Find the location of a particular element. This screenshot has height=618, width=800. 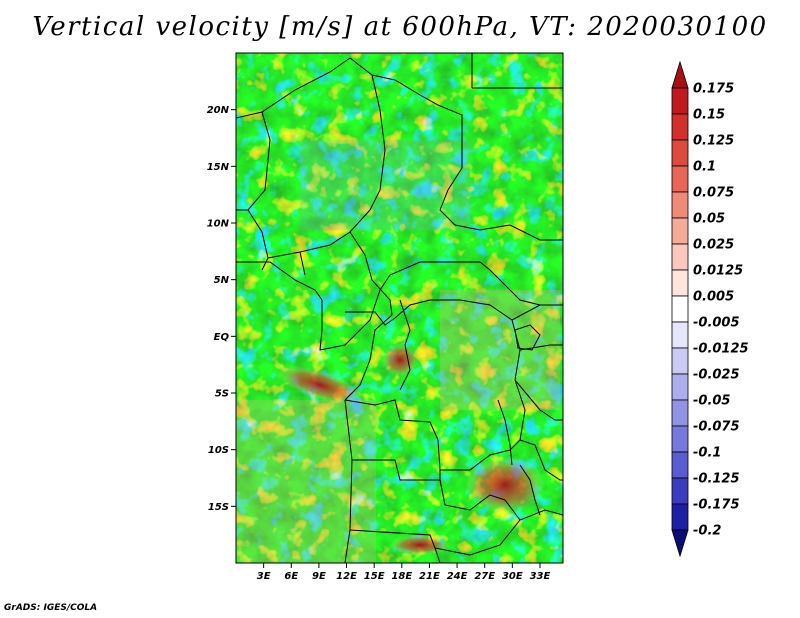

lon-tick-label: 3E is located at coordinates (264, 576).